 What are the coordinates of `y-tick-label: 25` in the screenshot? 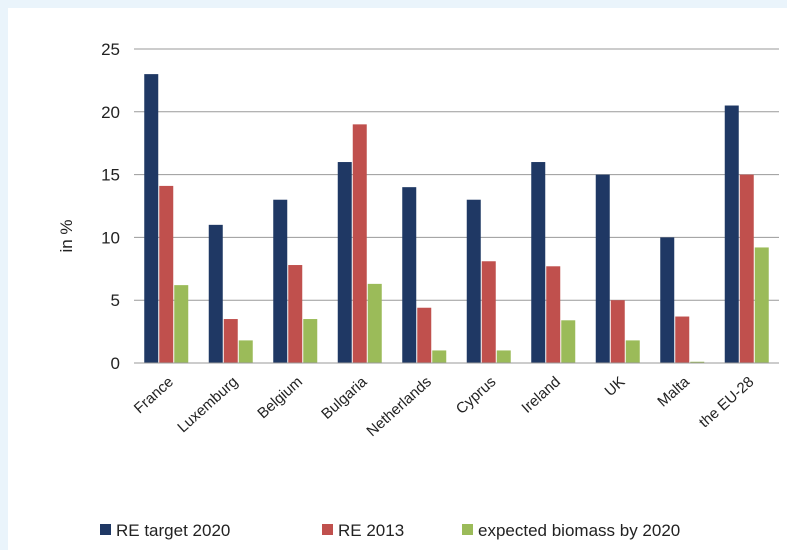 It's located at (110, 49).